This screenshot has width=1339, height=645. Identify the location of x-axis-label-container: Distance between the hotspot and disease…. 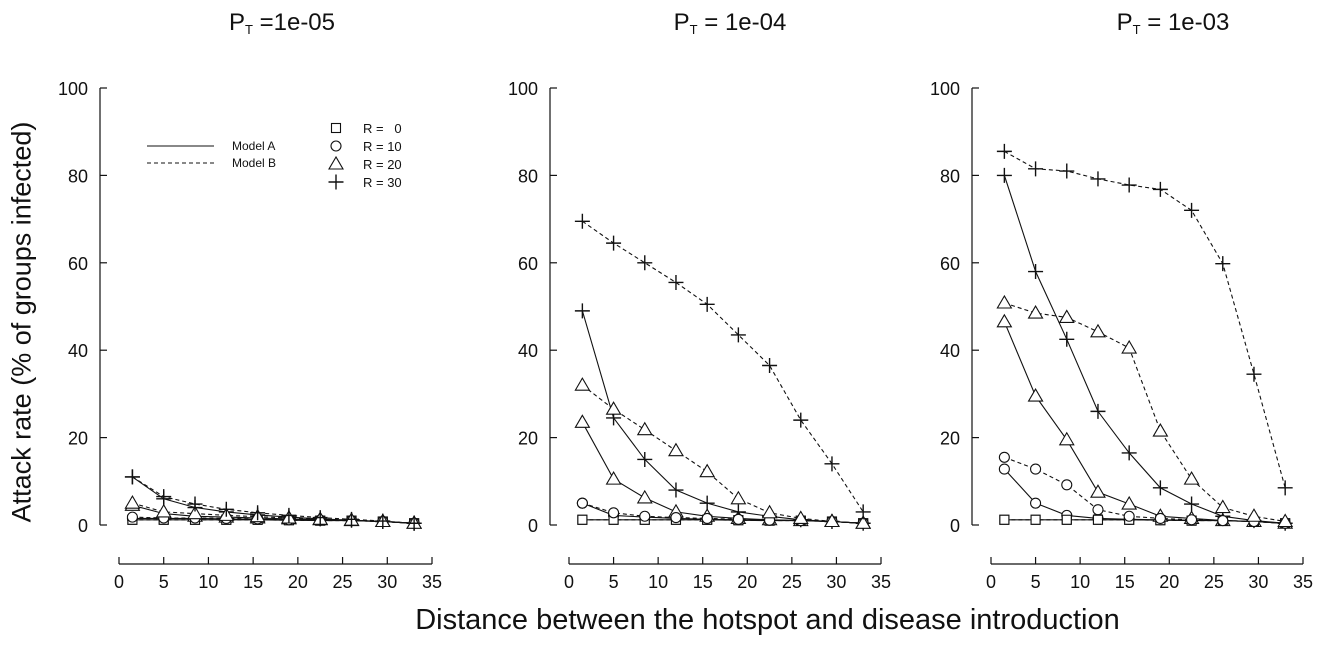
(669, 620).